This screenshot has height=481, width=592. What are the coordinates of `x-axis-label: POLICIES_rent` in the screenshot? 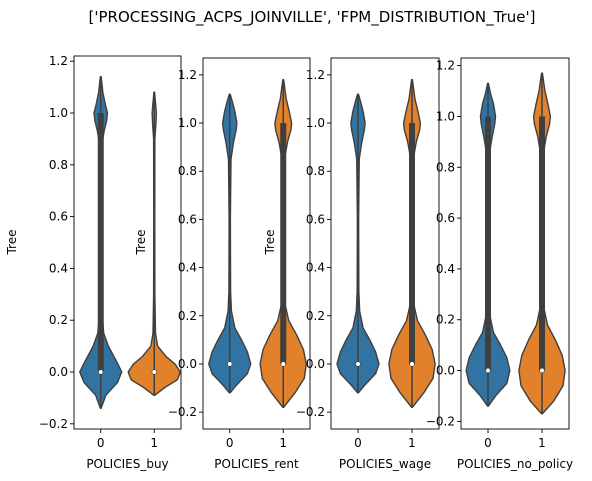 It's located at (256, 464).